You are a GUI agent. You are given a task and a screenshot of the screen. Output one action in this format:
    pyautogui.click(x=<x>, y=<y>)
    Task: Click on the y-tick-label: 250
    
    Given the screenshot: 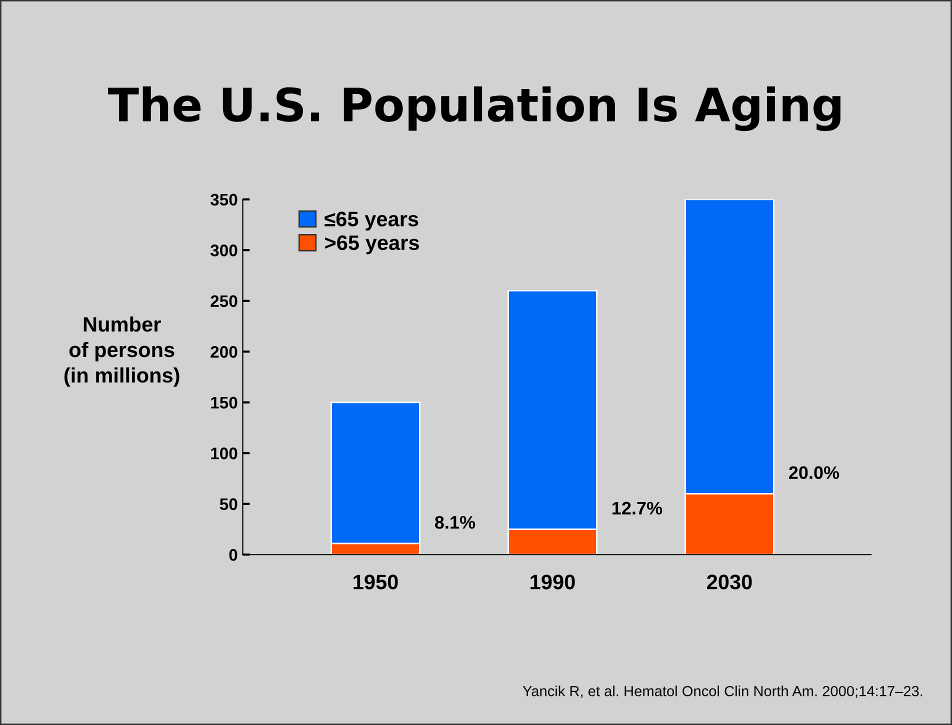 What is the action you would take?
    pyautogui.click(x=224, y=301)
    